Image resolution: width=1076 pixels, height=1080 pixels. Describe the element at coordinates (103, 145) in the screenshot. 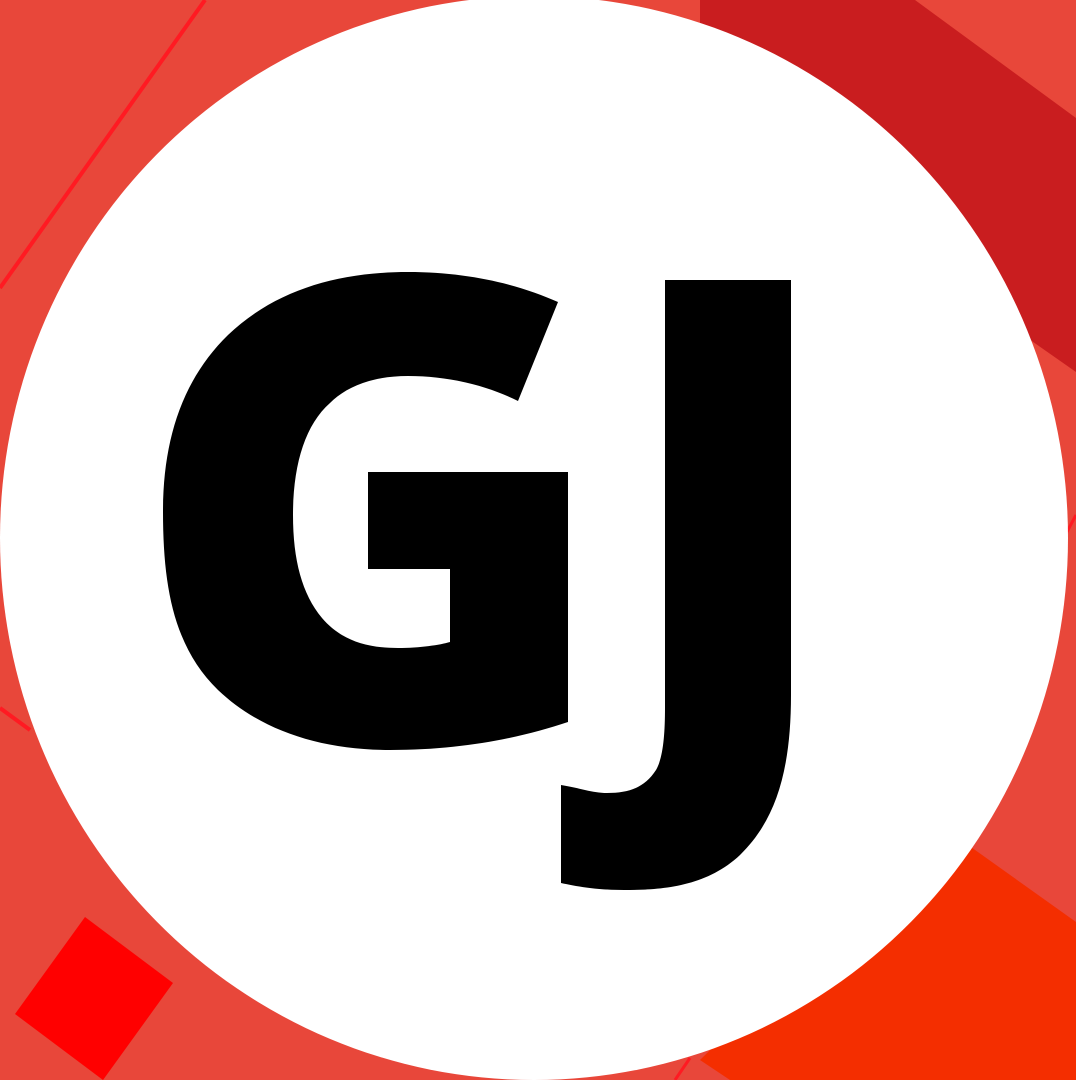

I see `thin-red-line-top-left` at that location.